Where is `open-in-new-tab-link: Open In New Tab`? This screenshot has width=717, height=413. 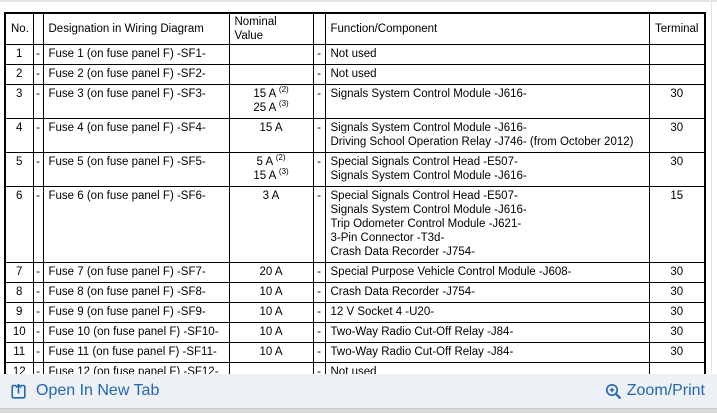 open-in-new-tab-link: Open In New Tab is located at coordinates (84, 391).